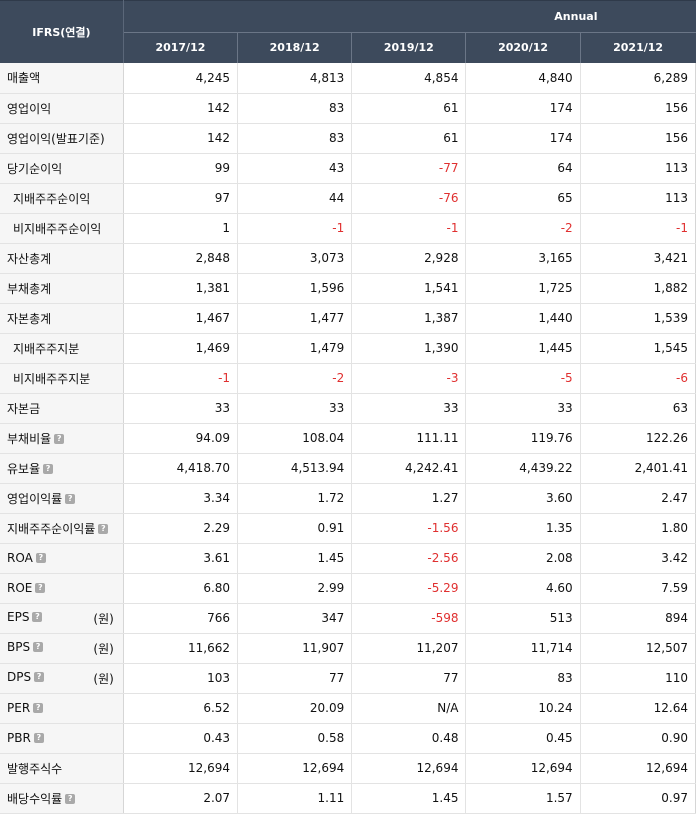  I want to click on table-row: 부채총계 1,381 1,596 1,541 1,725 1,882, so click(348, 288).